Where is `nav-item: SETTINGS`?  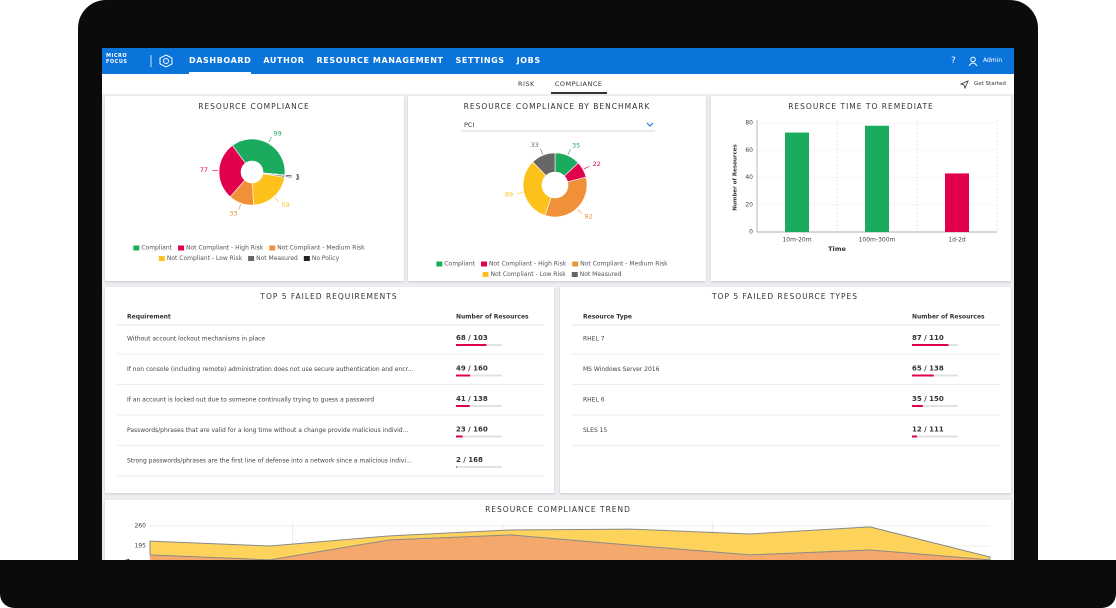 nav-item: SETTINGS is located at coordinates (480, 60).